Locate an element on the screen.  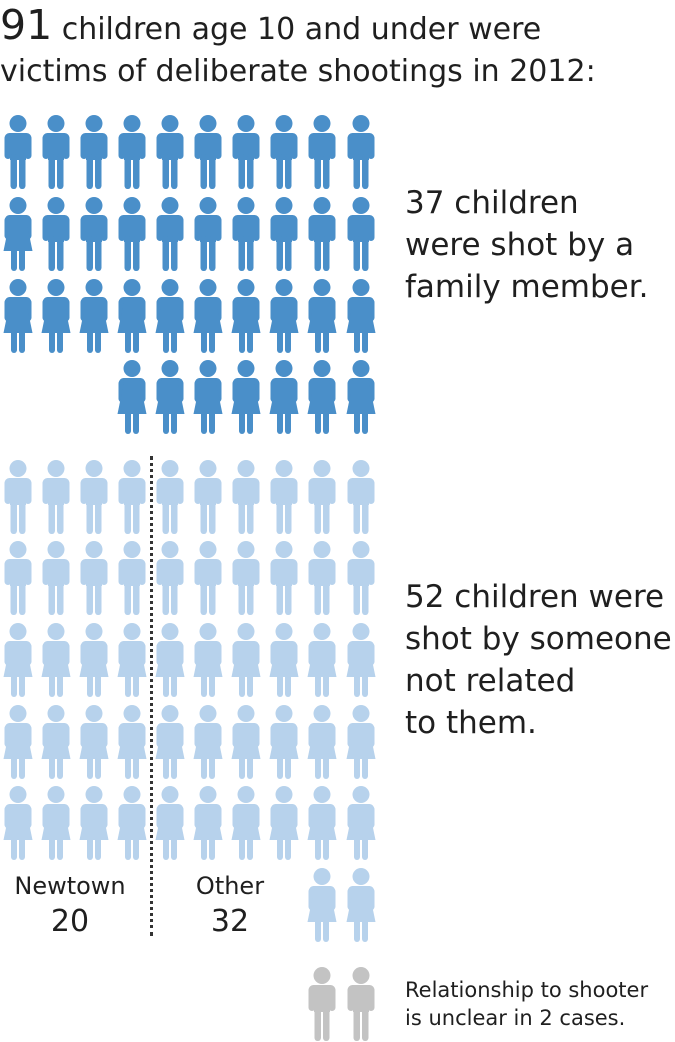
newtown-label: Newtown is located at coordinates (70, 886).